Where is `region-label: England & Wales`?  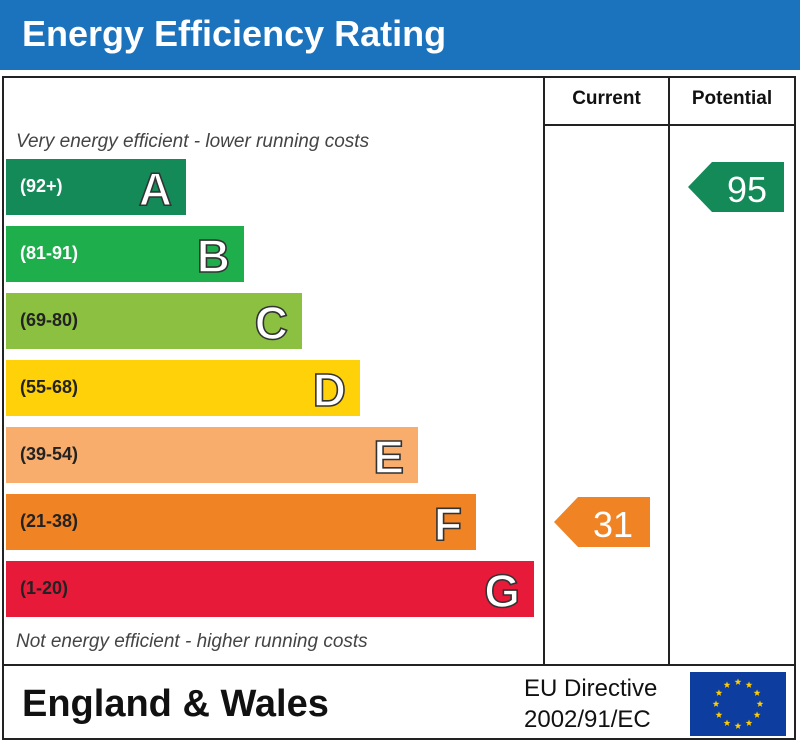 region-label: England & Wales is located at coordinates (175, 704).